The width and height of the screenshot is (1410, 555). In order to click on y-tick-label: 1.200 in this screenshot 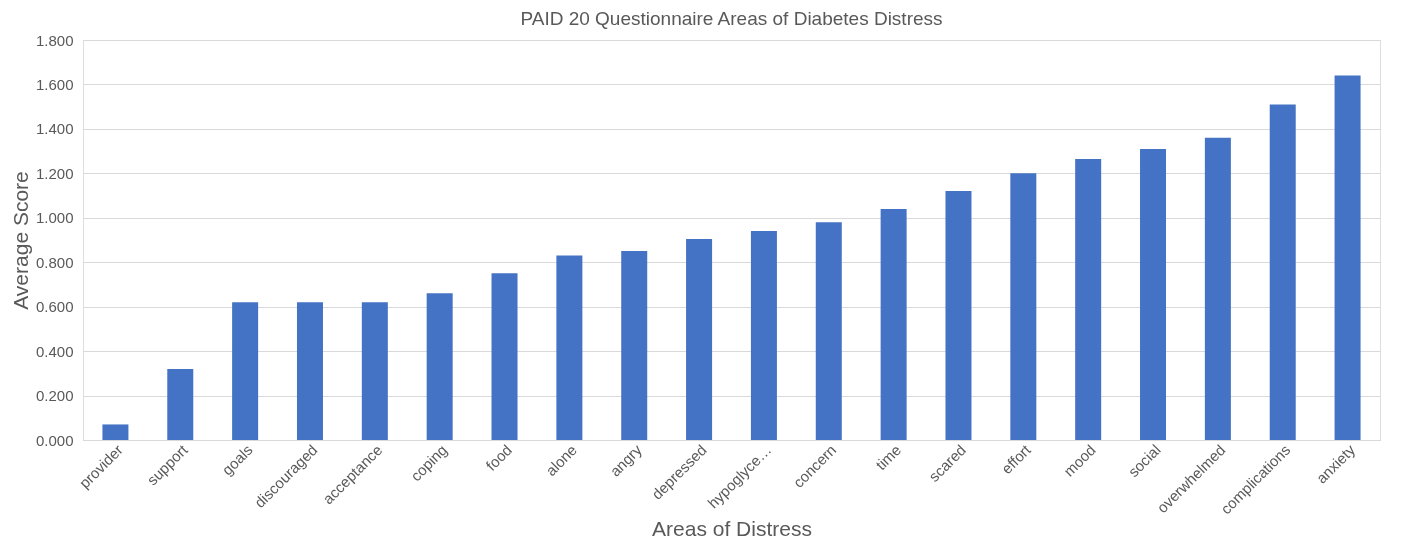, I will do `click(54, 173)`.